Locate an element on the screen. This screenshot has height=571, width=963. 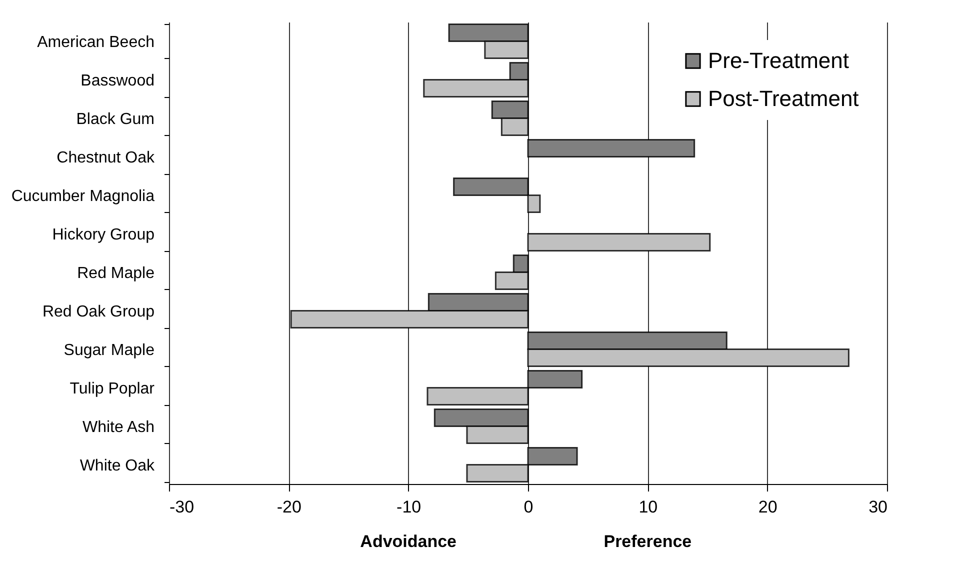
text: Preference is located at coordinates (648, 541).